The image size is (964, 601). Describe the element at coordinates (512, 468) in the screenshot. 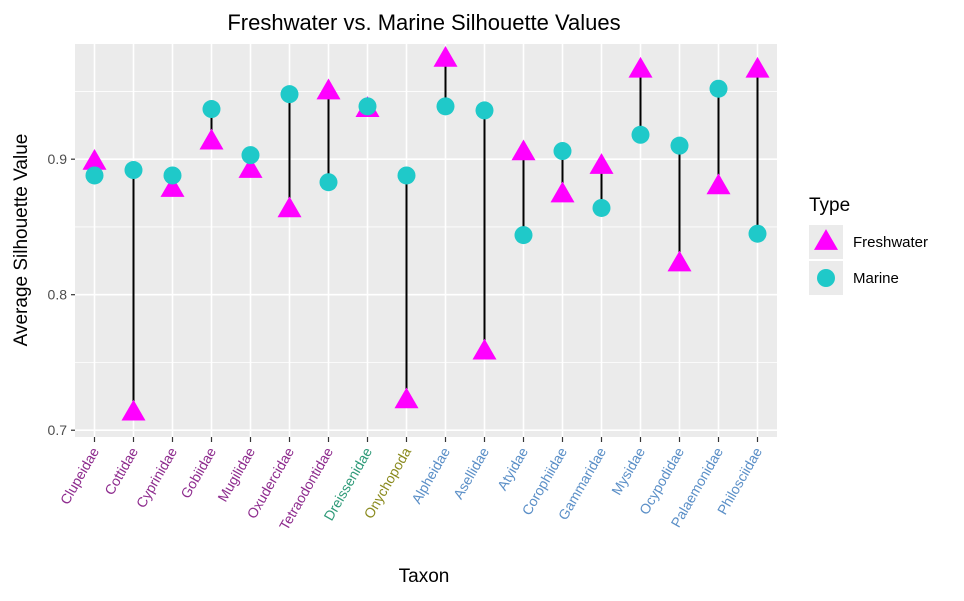

I see `x-tick-label: Atyidae` at that location.